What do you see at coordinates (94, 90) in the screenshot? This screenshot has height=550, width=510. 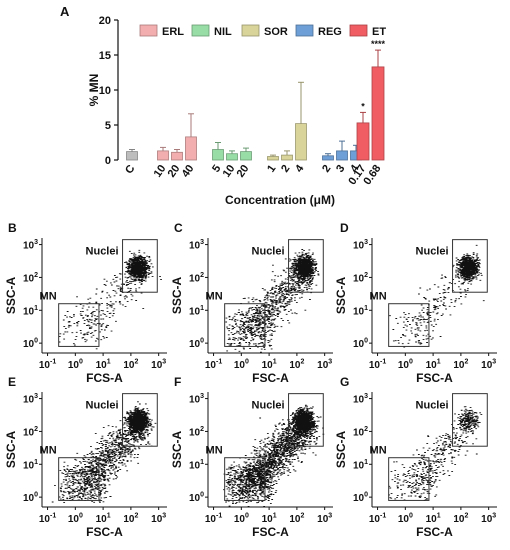 I see `y-axis-label: % MN` at bounding box center [94, 90].